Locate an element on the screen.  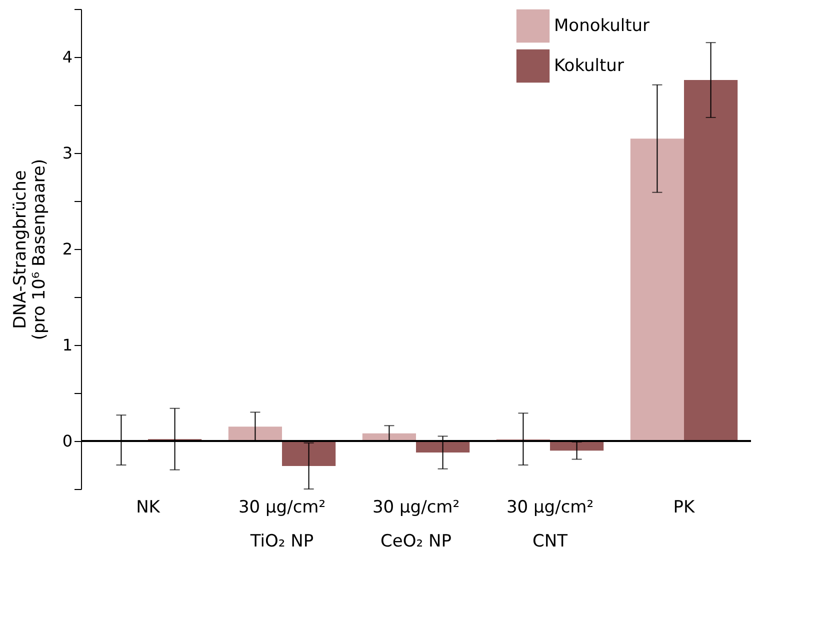
y-tick-label: 0 is located at coordinates (67, 441).